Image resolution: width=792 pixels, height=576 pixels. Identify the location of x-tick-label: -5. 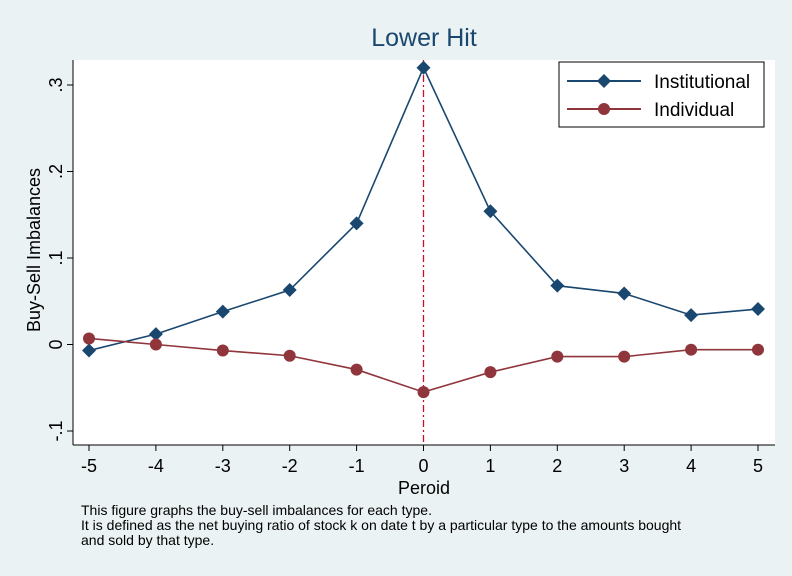
(89, 466).